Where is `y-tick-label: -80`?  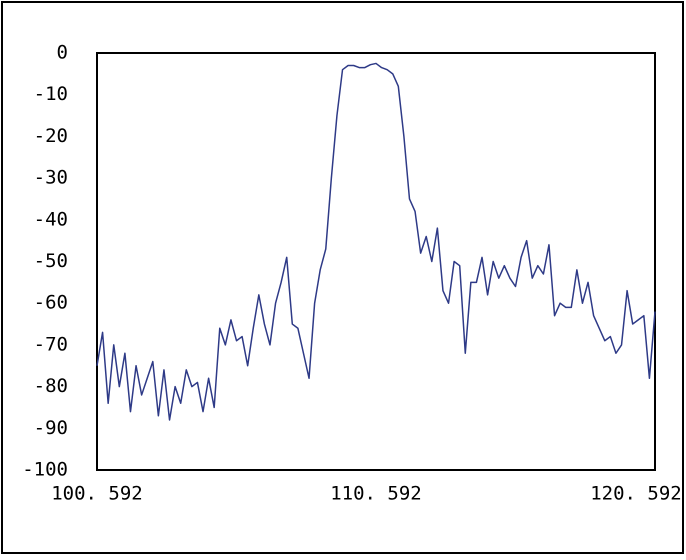 y-tick-label: -80 is located at coordinates (51, 386).